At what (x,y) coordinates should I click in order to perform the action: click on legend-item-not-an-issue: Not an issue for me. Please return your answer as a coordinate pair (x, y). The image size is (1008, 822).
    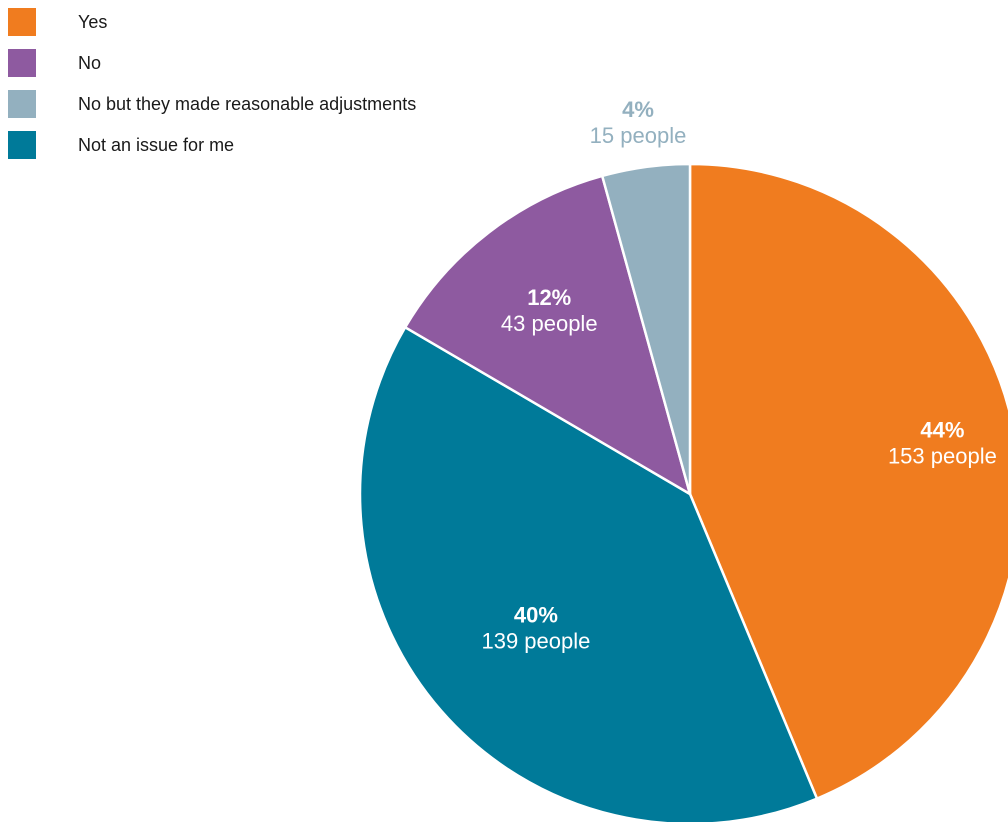
    Looking at the image, I should click on (212, 145).